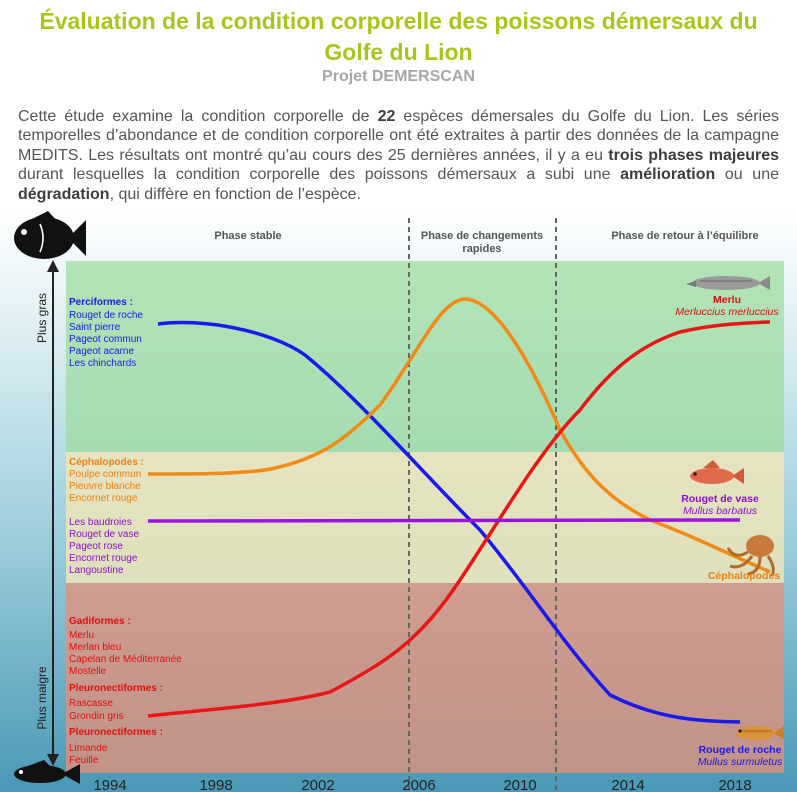  I want to click on intro-three-phases: trois phases majeures, so click(694, 155).